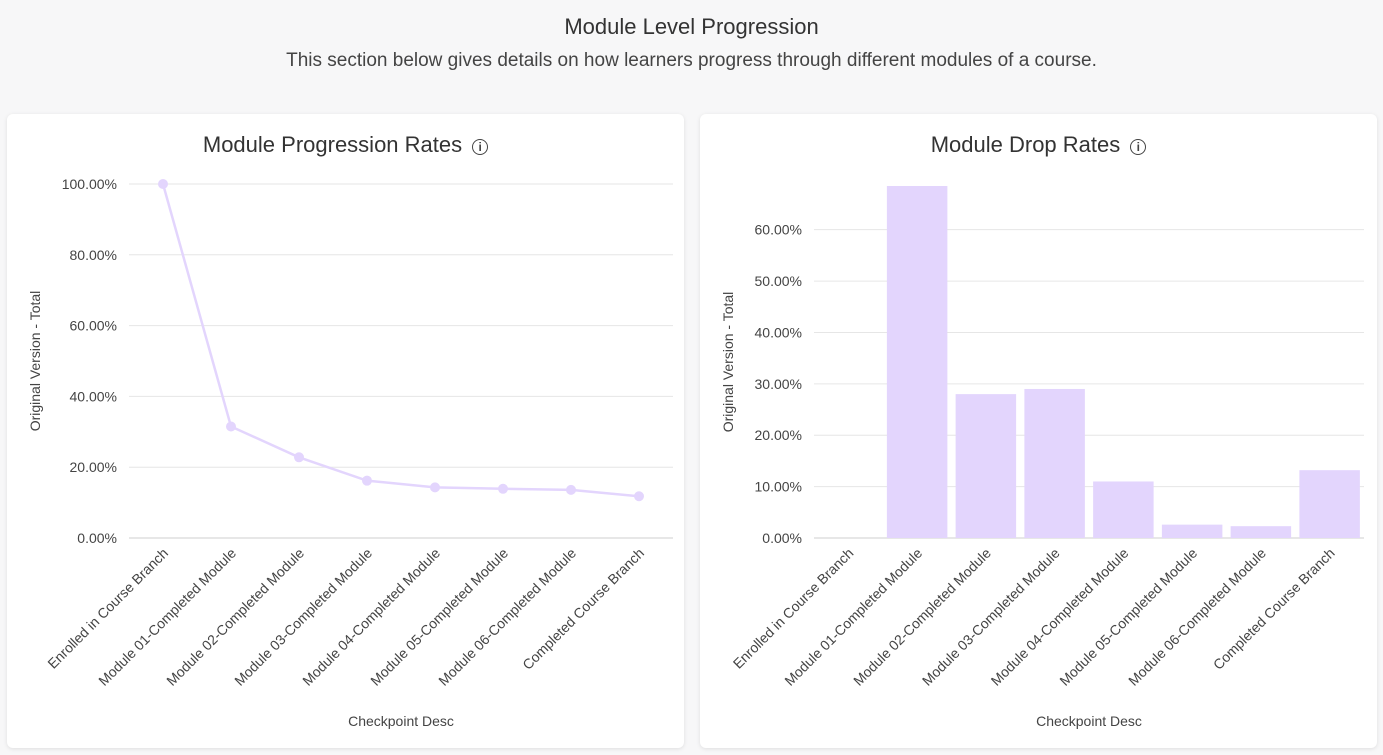 This screenshot has width=1383, height=755. Describe the element at coordinates (778, 281) in the screenshot. I see `y-tick-label: 50.00%` at that location.